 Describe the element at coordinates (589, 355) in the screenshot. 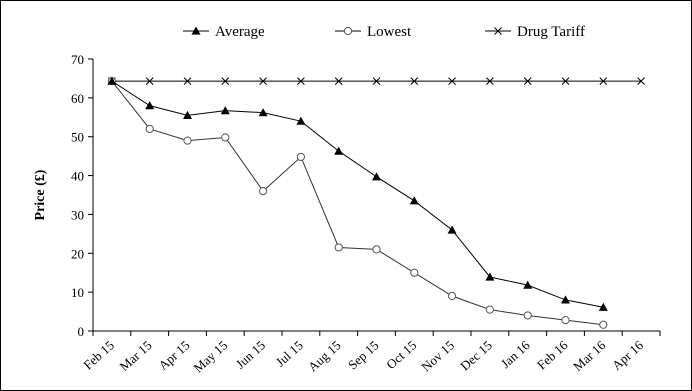

I see `x-tick-label: Mar 16` at that location.